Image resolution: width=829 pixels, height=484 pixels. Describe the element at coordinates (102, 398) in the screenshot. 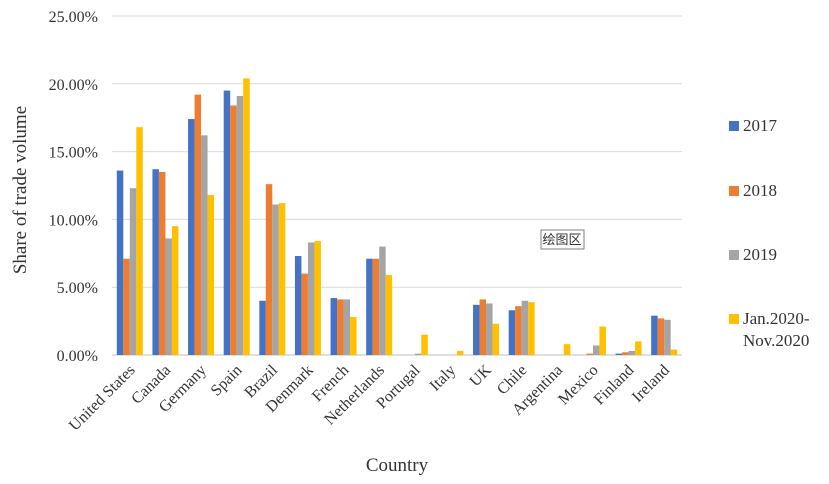

I see `x-tick-label: United States` at that location.